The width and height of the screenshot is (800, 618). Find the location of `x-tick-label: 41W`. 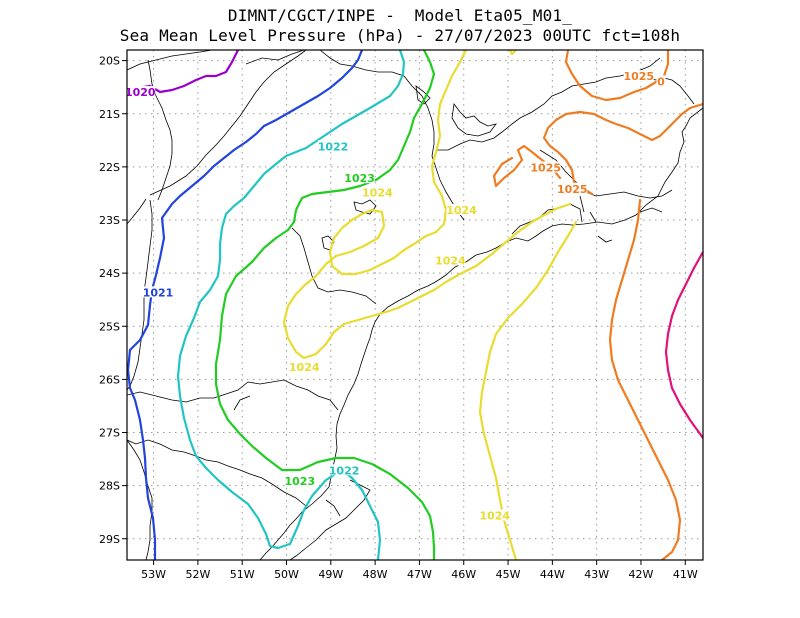

x-tick-label: 41W is located at coordinates (685, 574).